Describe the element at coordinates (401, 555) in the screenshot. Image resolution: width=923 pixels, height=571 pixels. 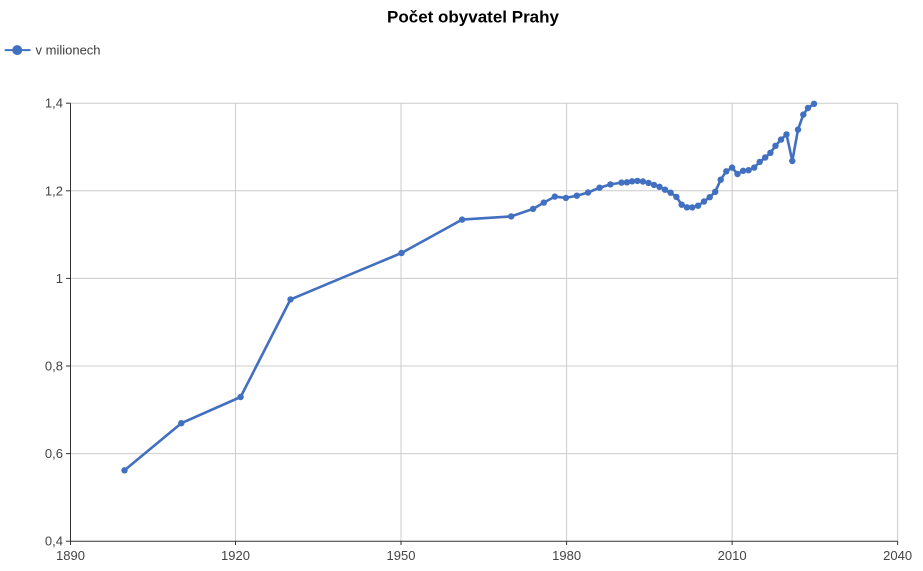
I see `svg-text: 1950` at that location.